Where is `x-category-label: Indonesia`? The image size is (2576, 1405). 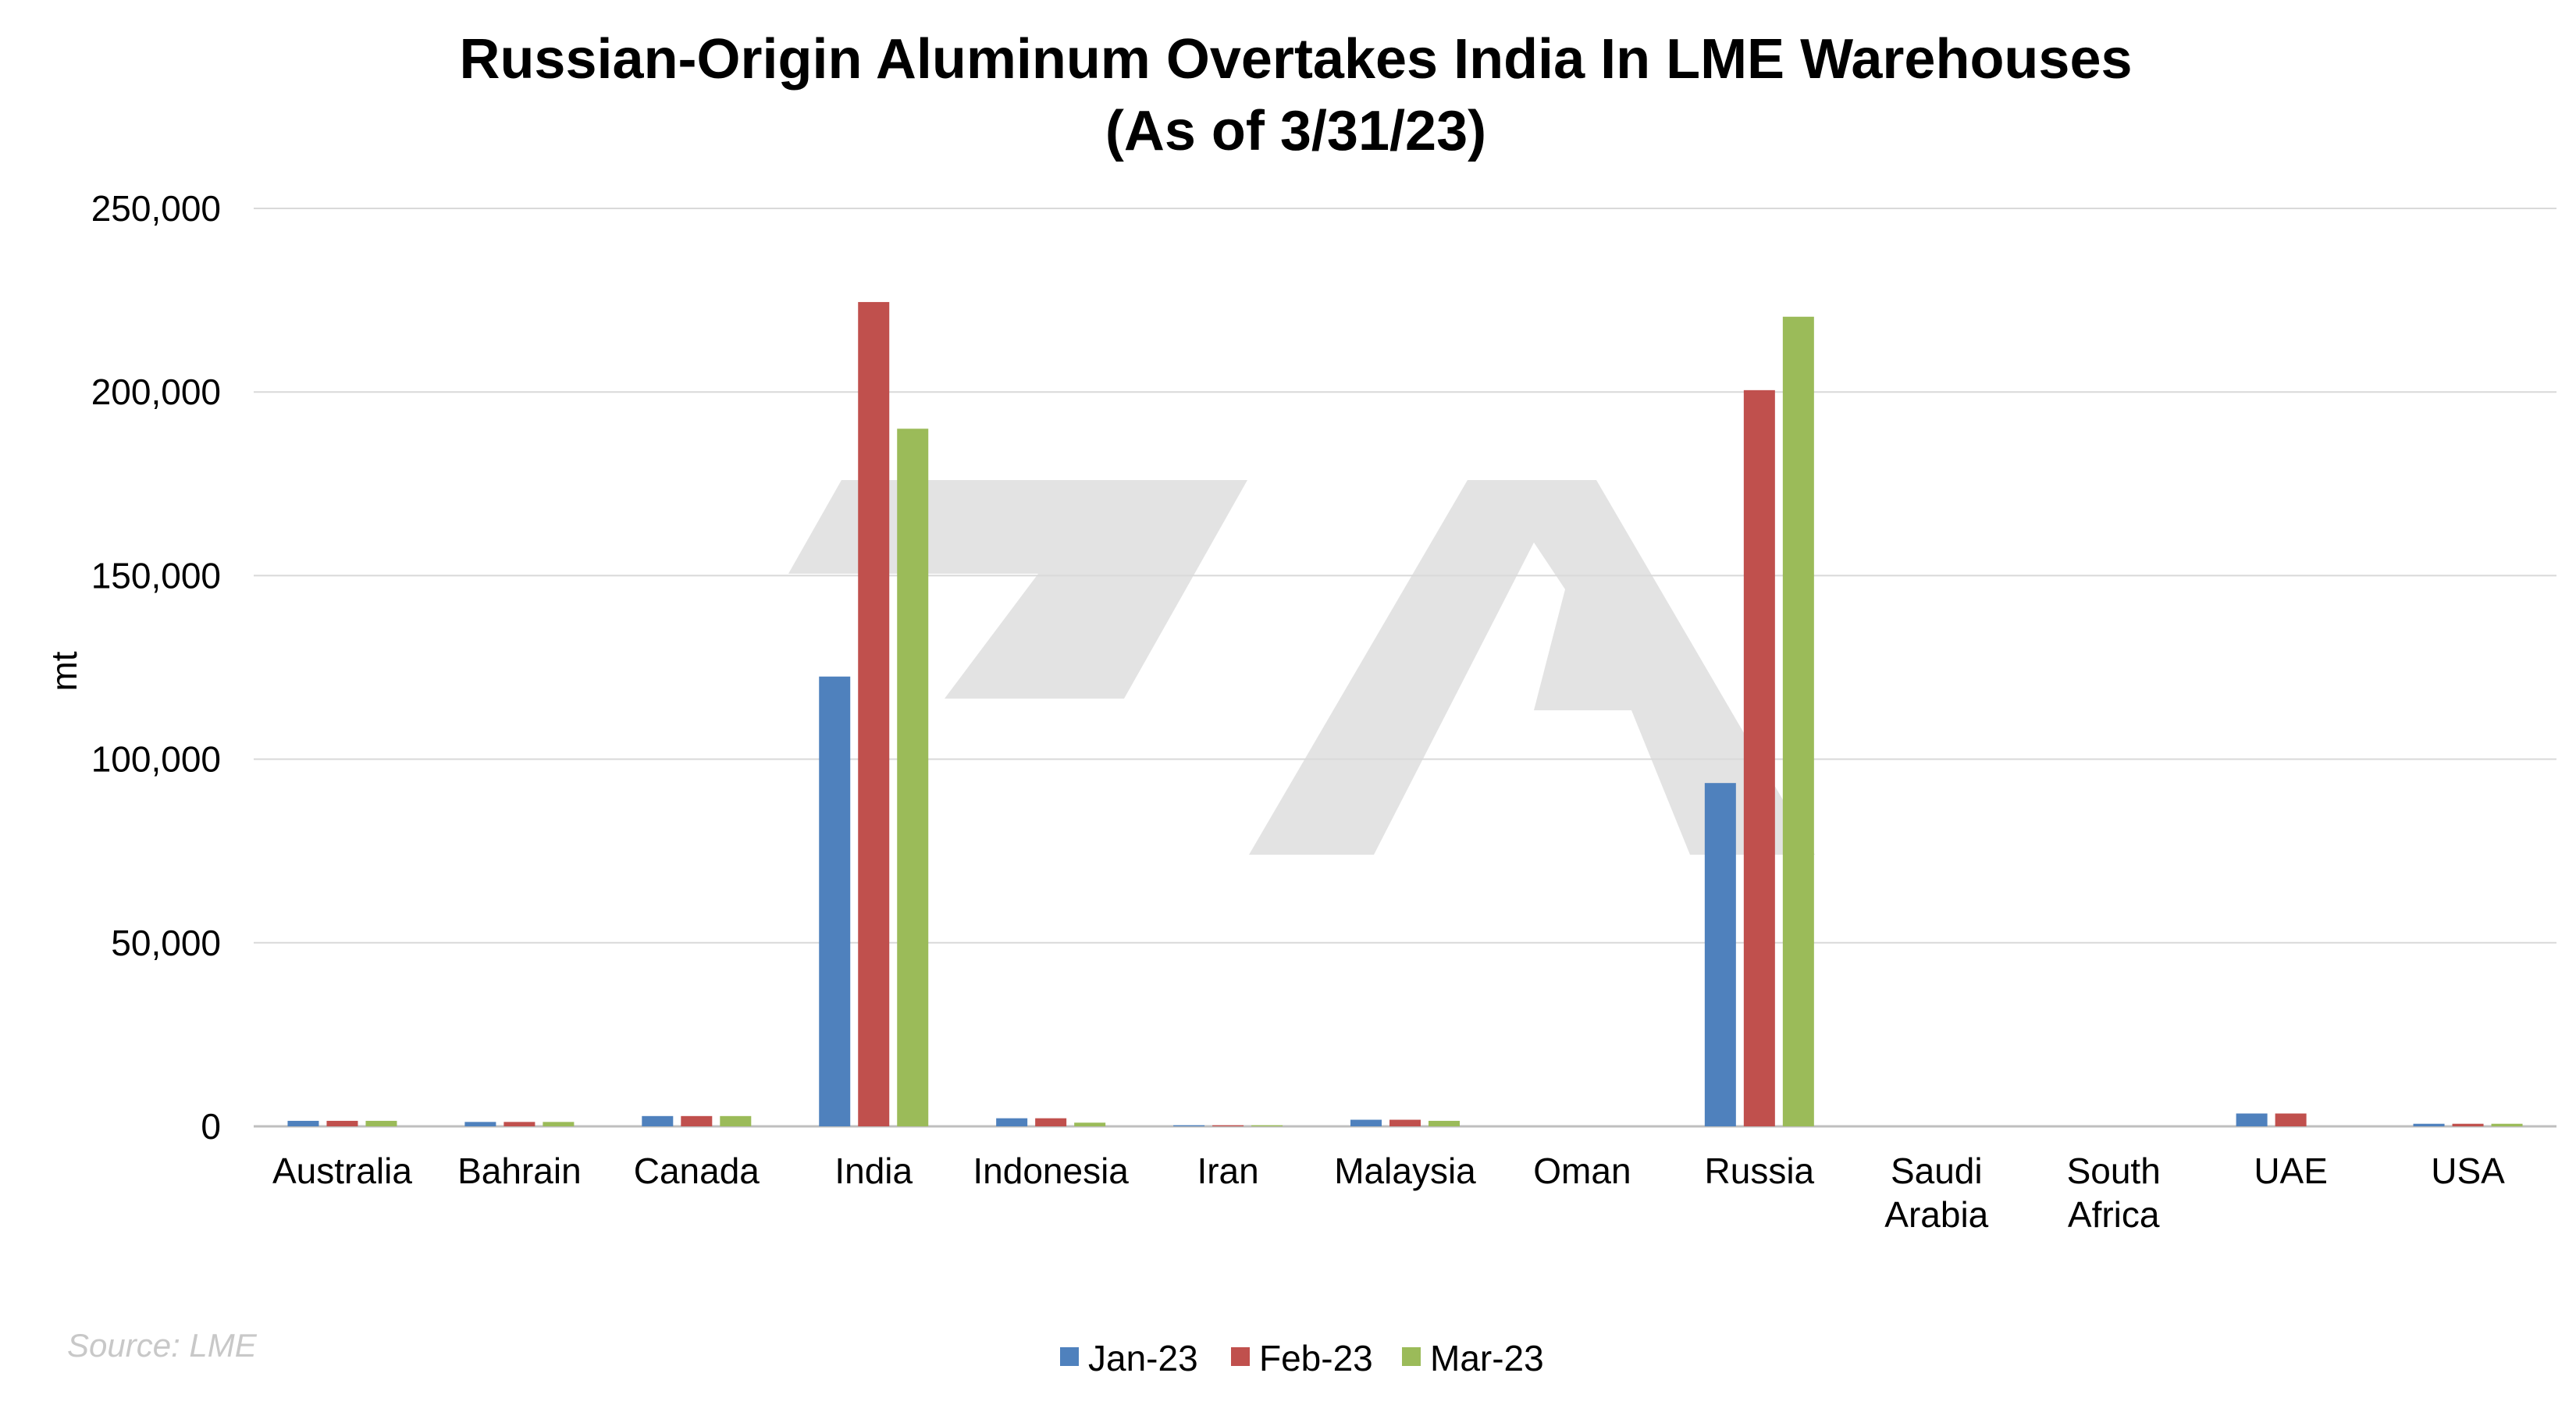
x-category-label: Indonesia is located at coordinates (1051, 1171).